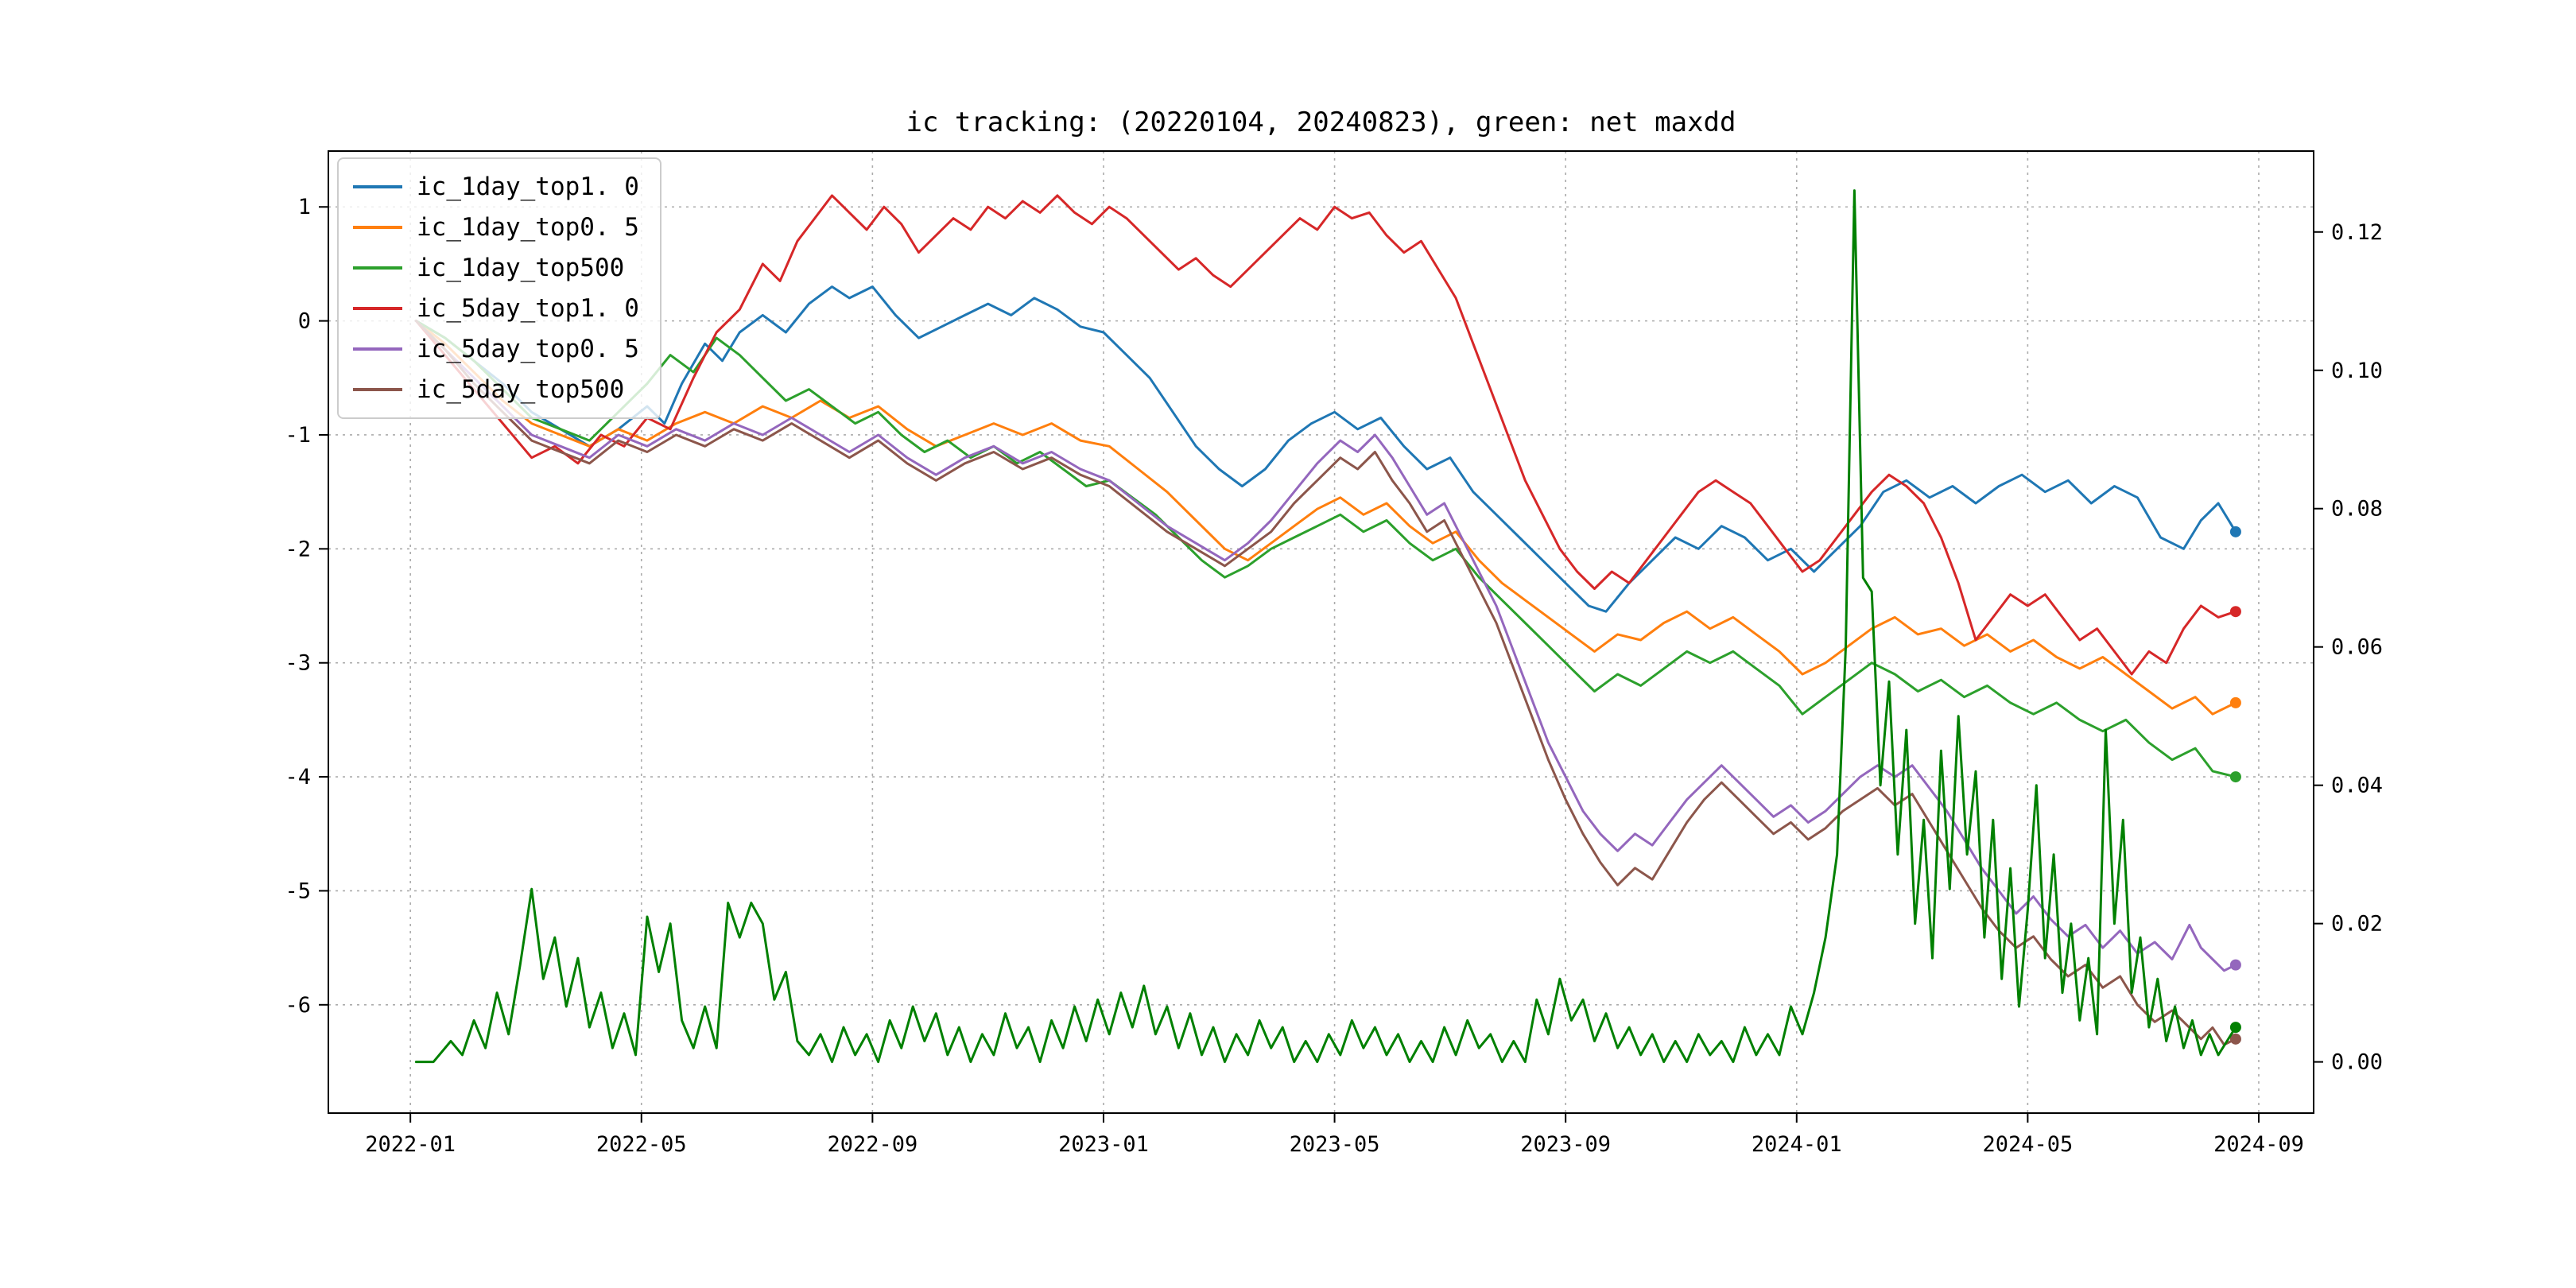 The image size is (2576, 1288). Describe the element at coordinates (2027, 1144) in the screenshot. I see `x-tick-label: 2024-05` at that location.